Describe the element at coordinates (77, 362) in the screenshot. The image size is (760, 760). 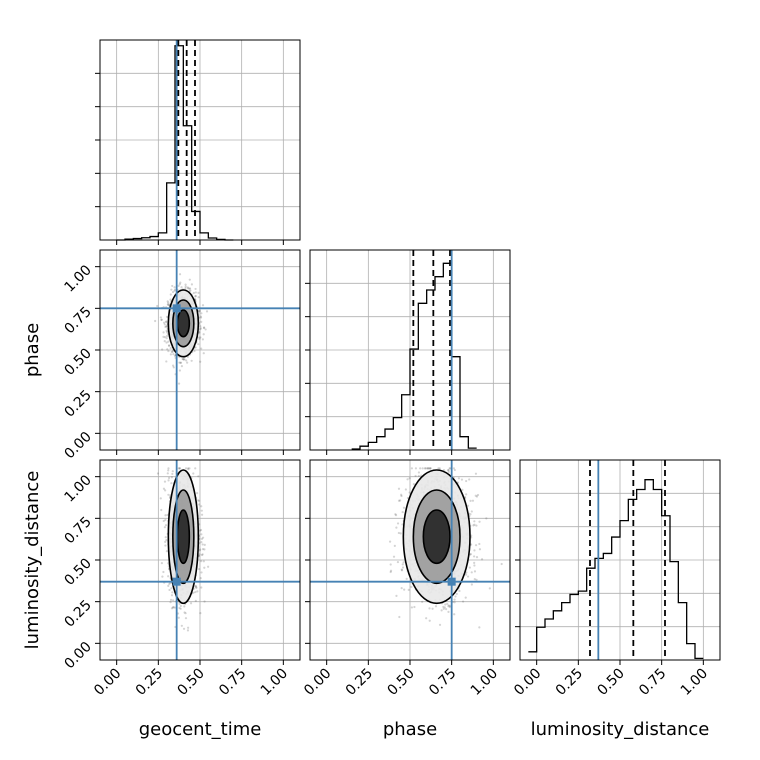
I see `y-tick-label: 0.50` at that location.